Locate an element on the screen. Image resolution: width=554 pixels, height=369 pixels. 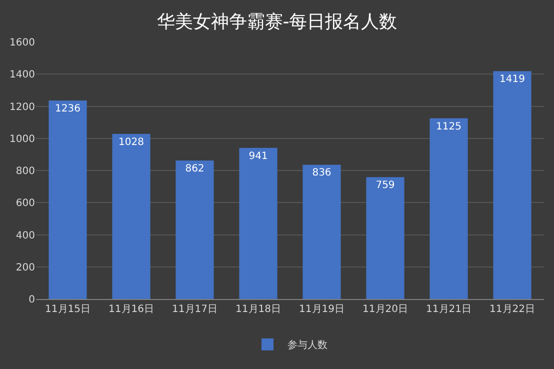
y-tick-label: 800 is located at coordinates (25, 171).